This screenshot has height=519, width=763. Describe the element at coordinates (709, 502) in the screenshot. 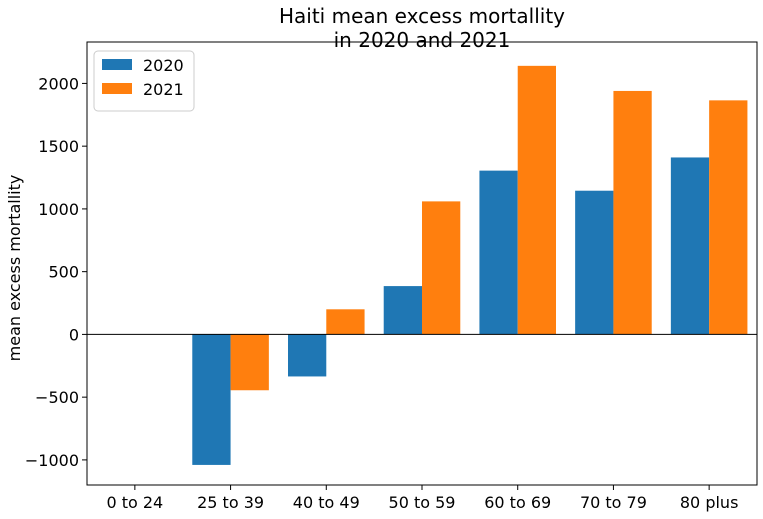

I see `x-tick-label: 80 plus` at that location.